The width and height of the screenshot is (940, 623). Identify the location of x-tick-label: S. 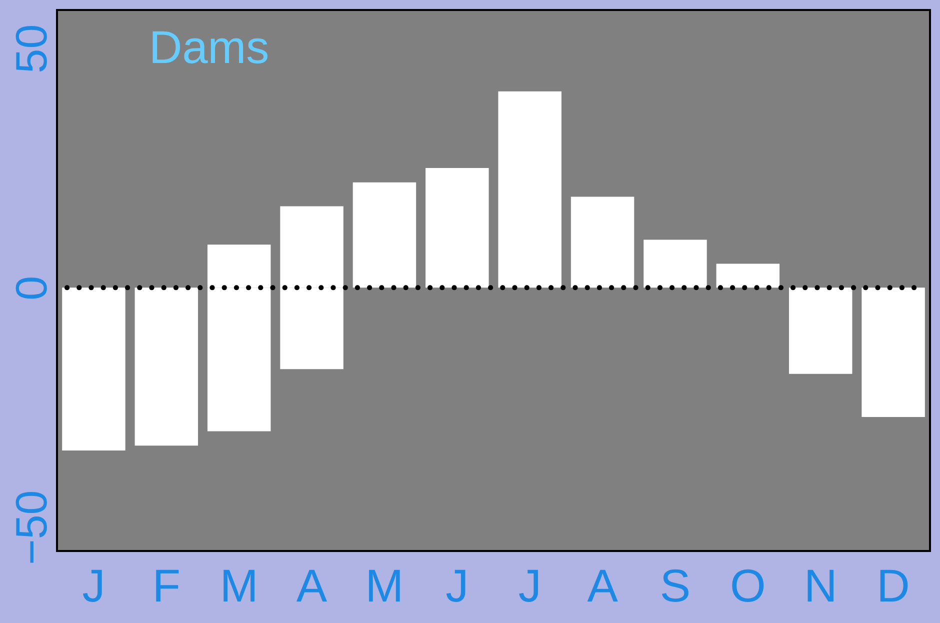
(675, 586).